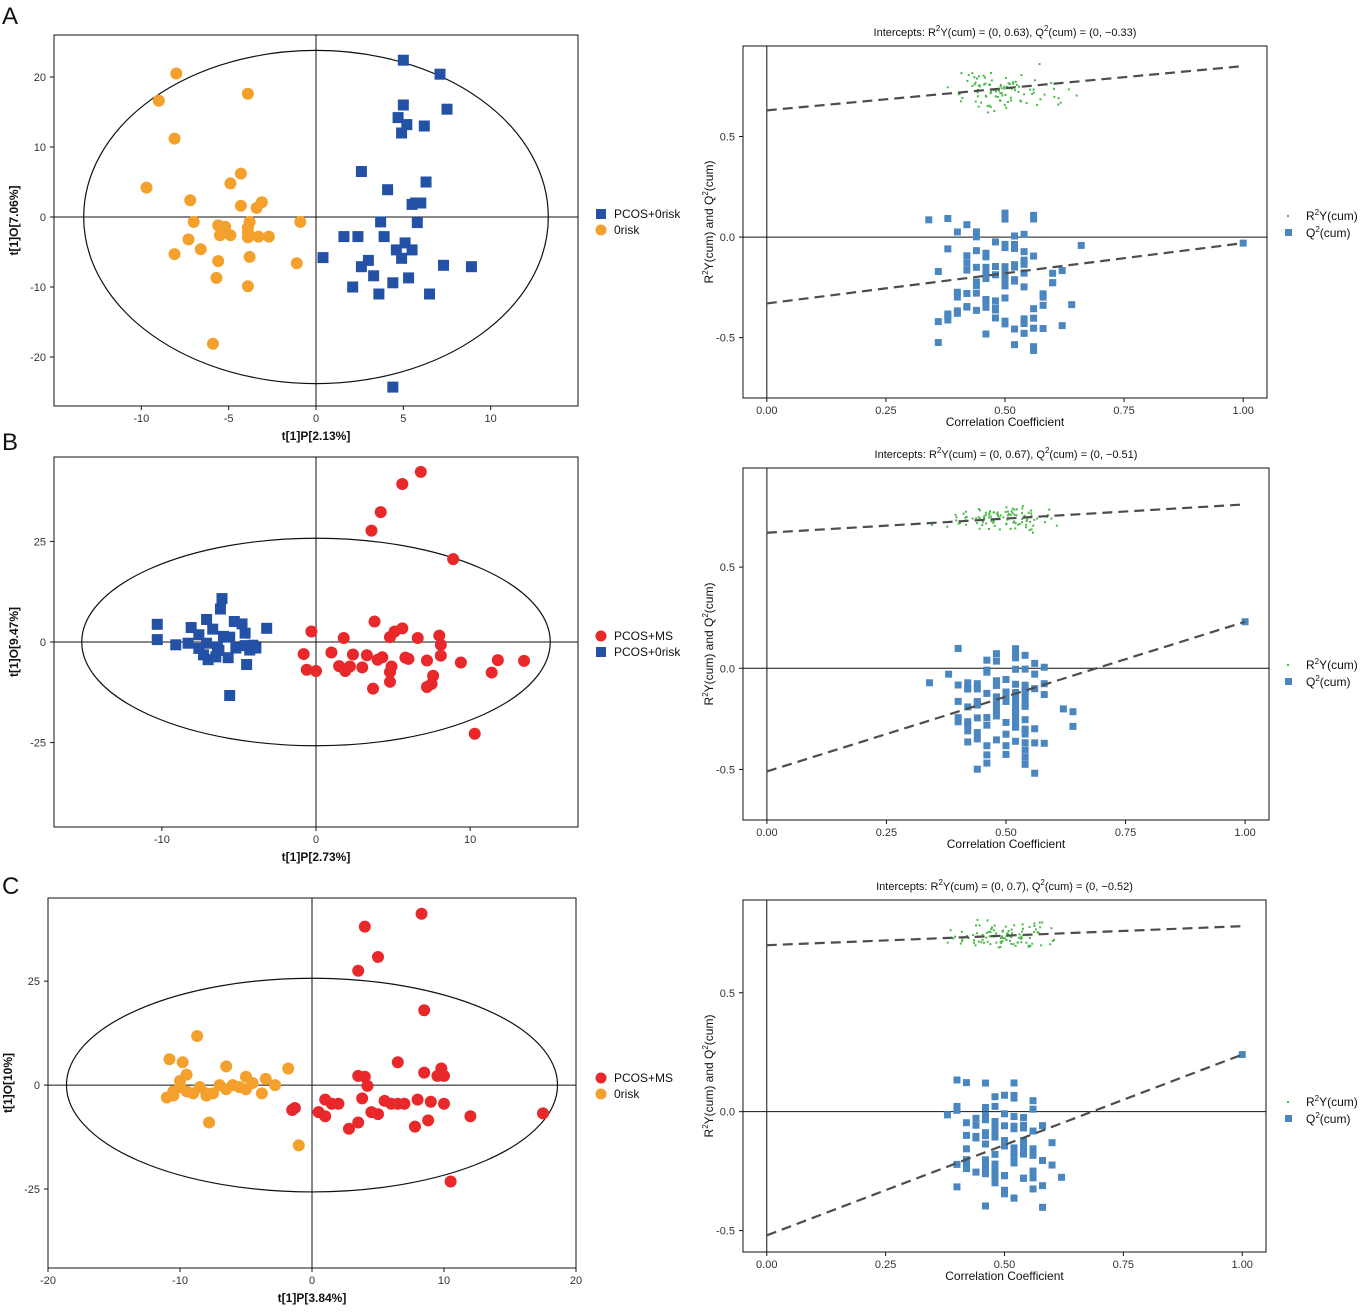 The image size is (1366, 1313). Describe the element at coordinates (1005, 422) in the screenshot. I see `x-axis-title: Correlation Coefficient` at that location.